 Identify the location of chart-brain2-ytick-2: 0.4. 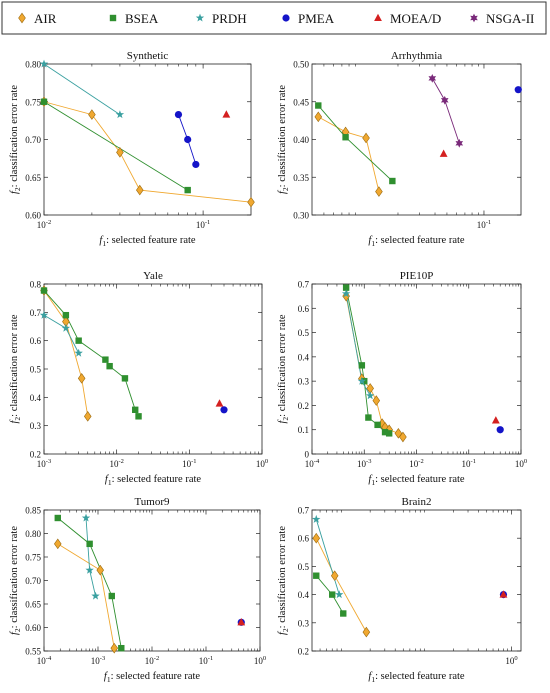
(304, 595).